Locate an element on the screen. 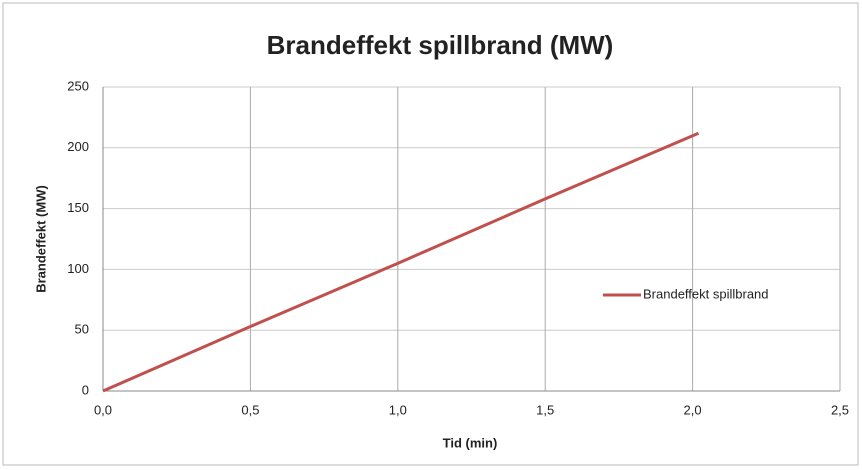  x-tick-label: 1,5 is located at coordinates (545, 409).